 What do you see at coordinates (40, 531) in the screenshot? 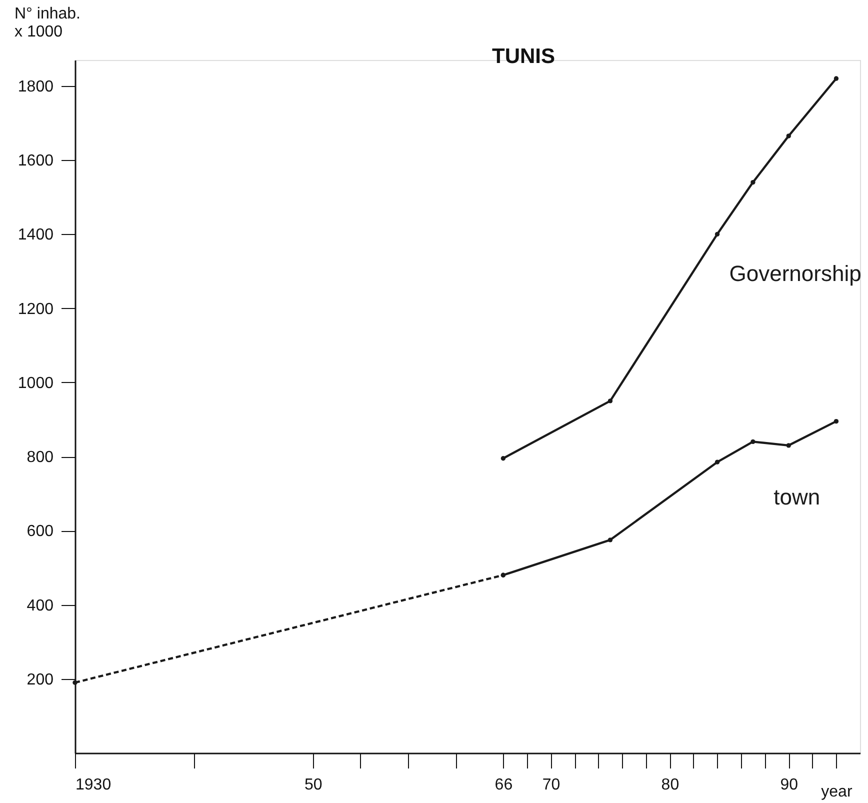
I see `y-tick-label: 600` at bounding box center [40, 531].